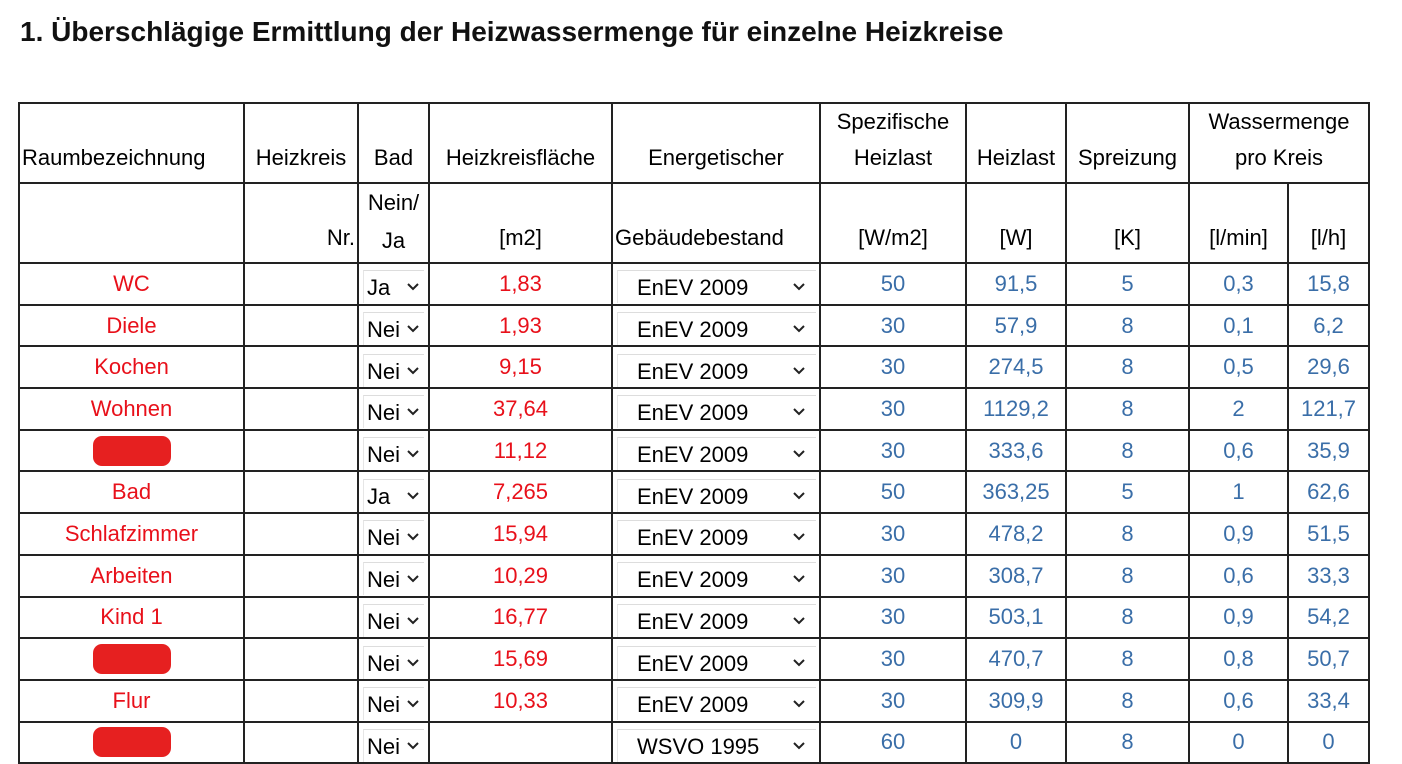  What do you see at coordinates (520, 534) in the screenshot?
I see `area-cell: 15,94` at bounding box center [520, 534].